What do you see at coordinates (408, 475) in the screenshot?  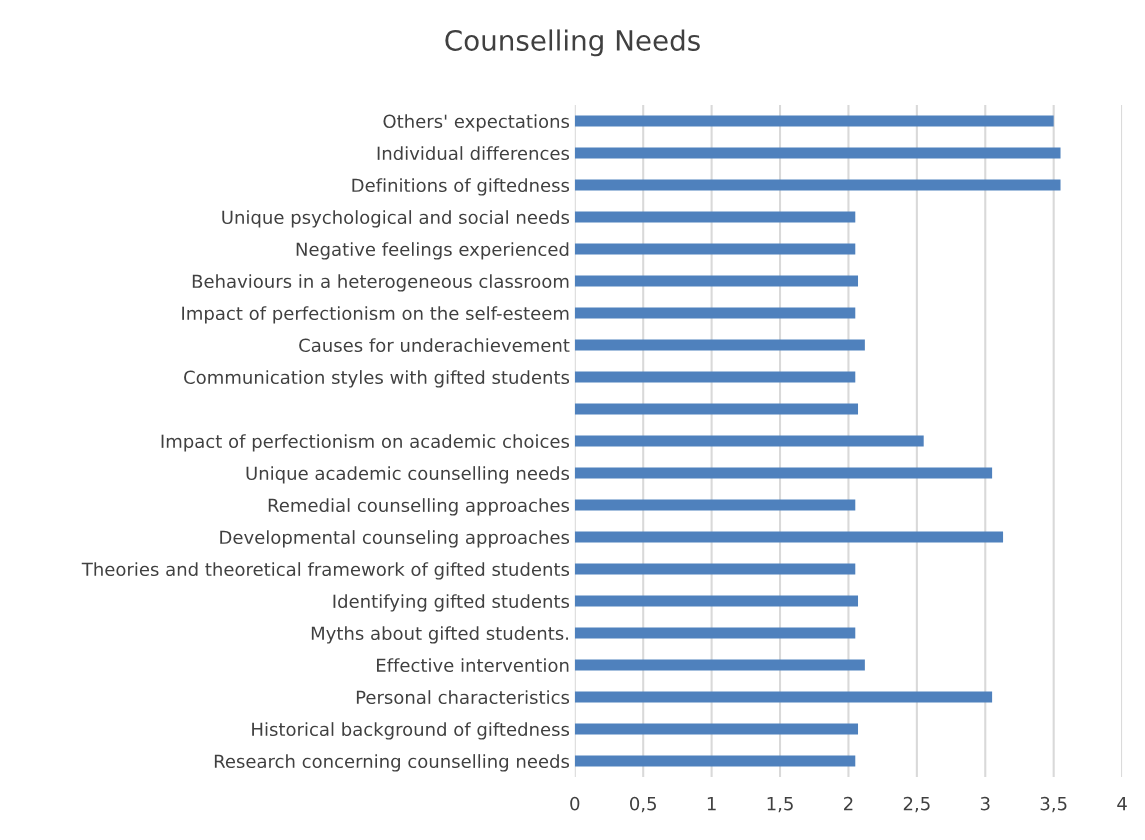 I see `y-tick-label: Unique academic counselling needs` at bounding box center [408, 475].